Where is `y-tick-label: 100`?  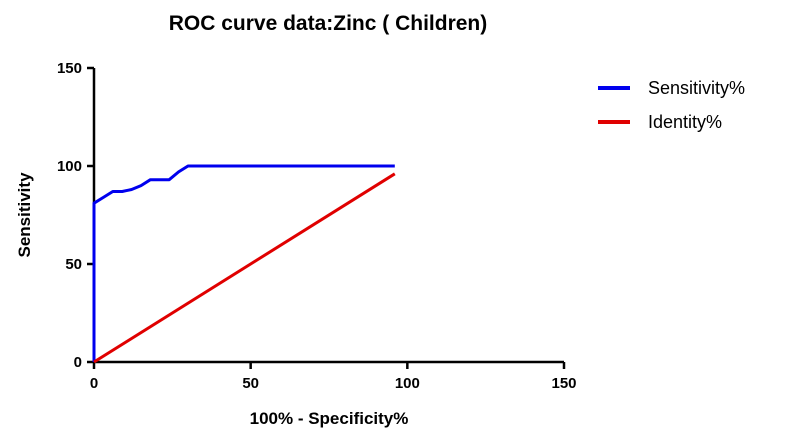
y-tick-label: 100 is located at coordinates (69, 166).